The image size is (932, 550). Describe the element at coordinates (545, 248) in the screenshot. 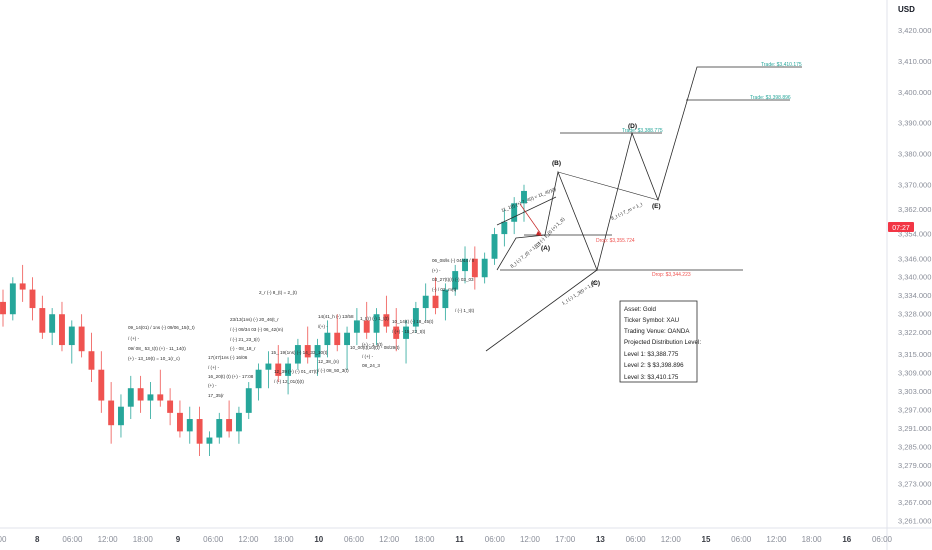

I see `point-a-label: (A)` at that location.